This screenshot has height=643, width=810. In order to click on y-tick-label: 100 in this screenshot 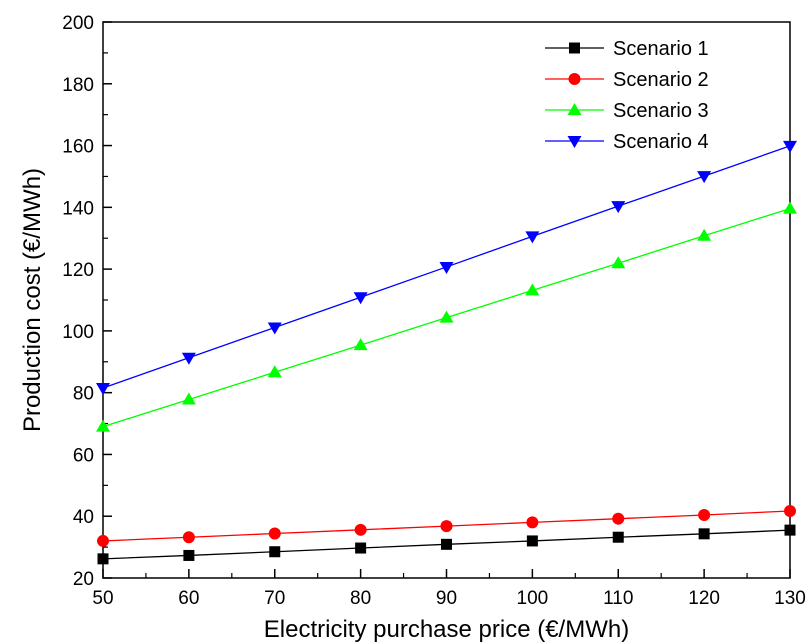, I will do `click(78, 332)`.